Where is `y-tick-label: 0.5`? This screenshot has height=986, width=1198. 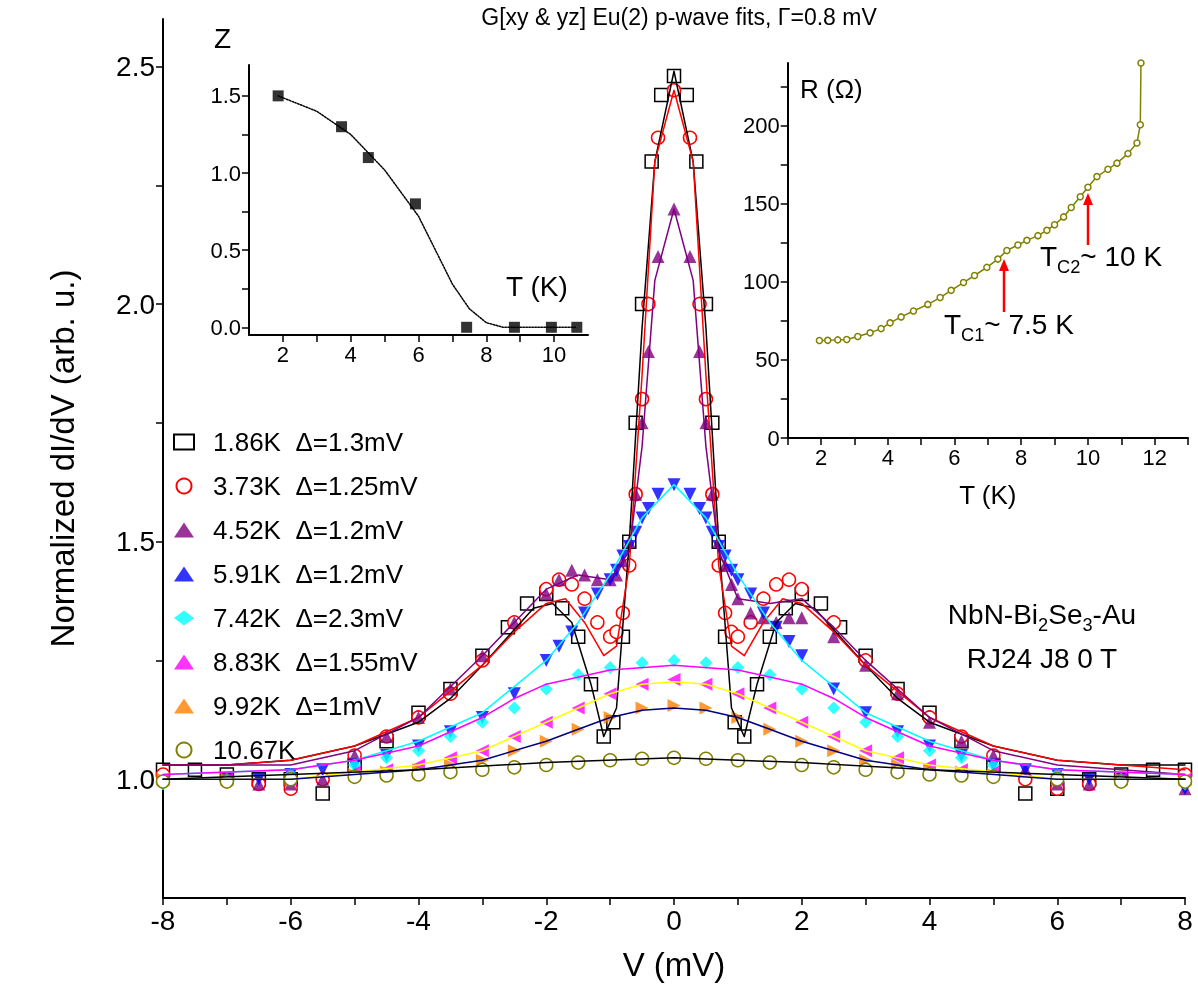 y-tick-label: 0.5 is located at coordinates (225, 250).